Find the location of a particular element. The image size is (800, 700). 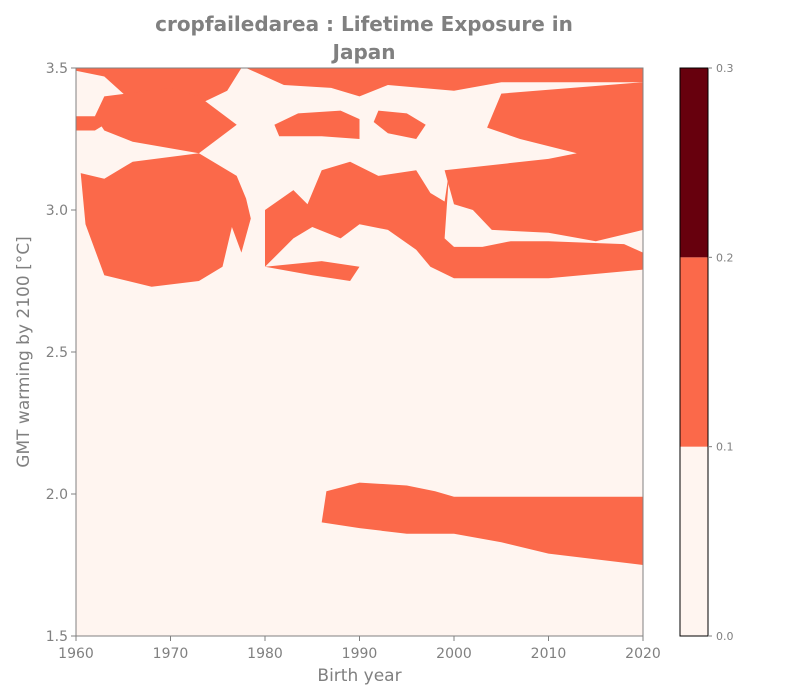

colorbar-tick-label: 0.3 is located at coordinates (725, 68).